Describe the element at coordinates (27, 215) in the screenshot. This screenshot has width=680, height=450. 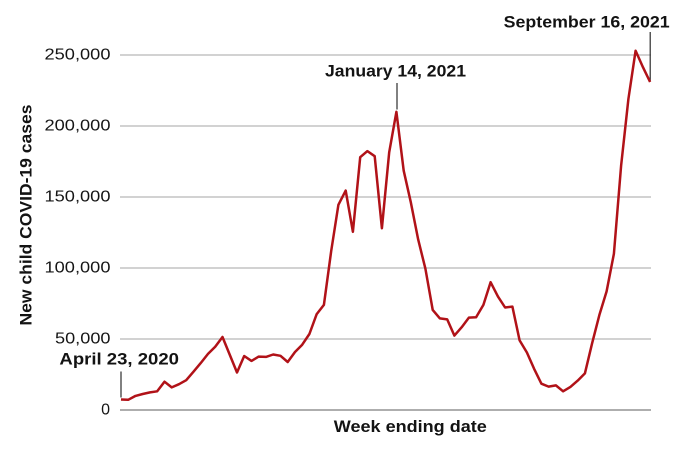
I see `svg-text: New child COVID-19 cases` at that location.